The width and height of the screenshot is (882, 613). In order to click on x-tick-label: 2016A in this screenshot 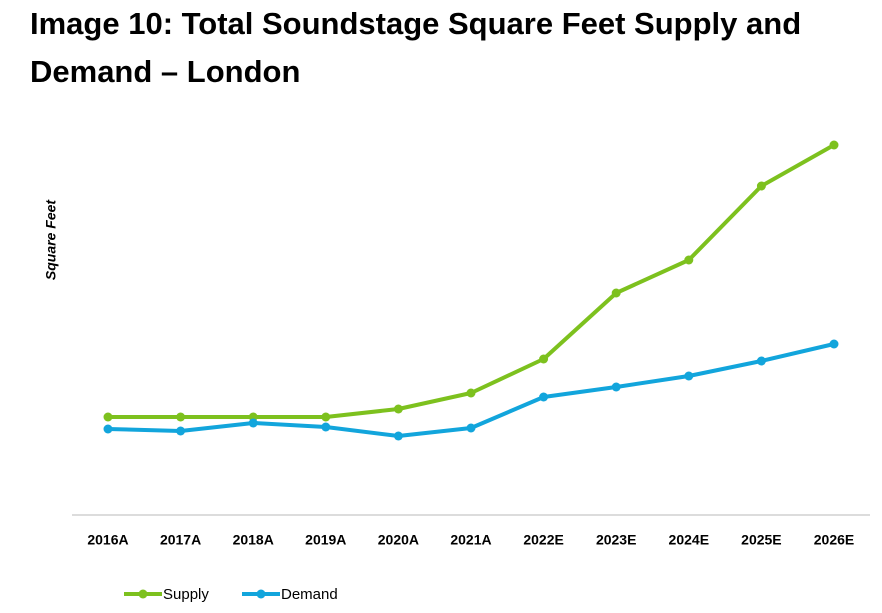, I will do `click(107, 540)`.